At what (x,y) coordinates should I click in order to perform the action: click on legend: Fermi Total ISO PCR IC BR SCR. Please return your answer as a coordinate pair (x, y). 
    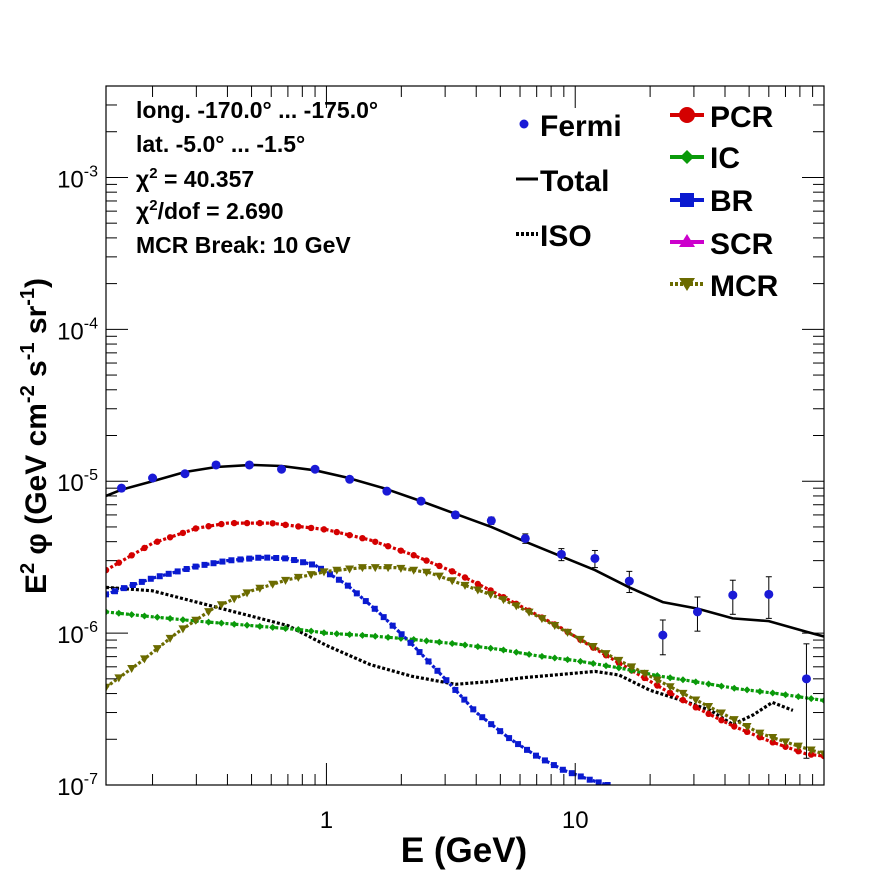
    Looking at the image, I should click on (647, 202).